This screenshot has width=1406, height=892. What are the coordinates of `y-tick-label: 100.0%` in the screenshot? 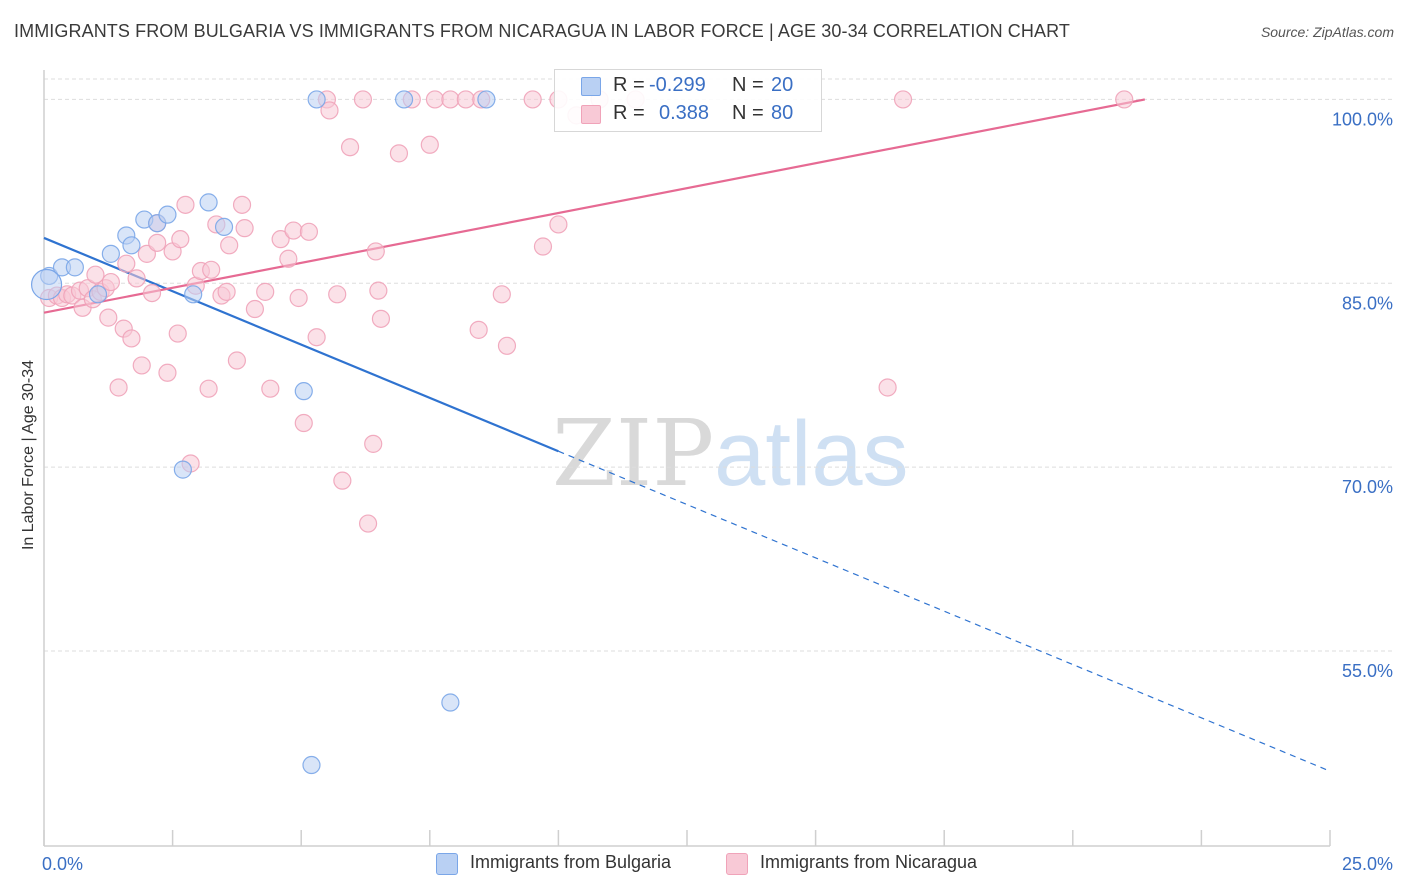 It's located at (1362, 119).